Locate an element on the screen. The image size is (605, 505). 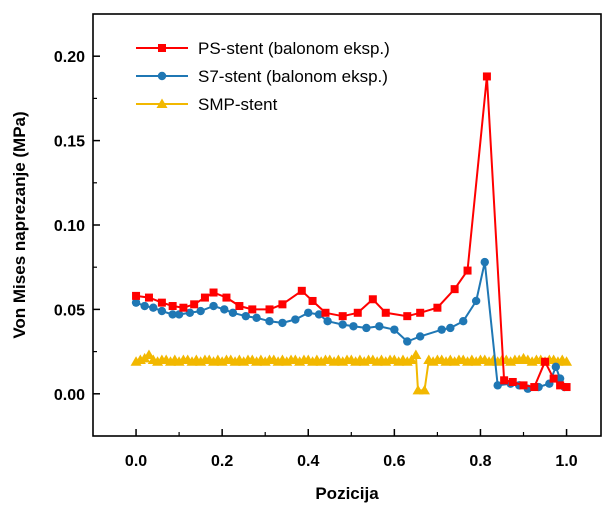
y-tick-label: 0.15 is located at coordinates (69, 142).